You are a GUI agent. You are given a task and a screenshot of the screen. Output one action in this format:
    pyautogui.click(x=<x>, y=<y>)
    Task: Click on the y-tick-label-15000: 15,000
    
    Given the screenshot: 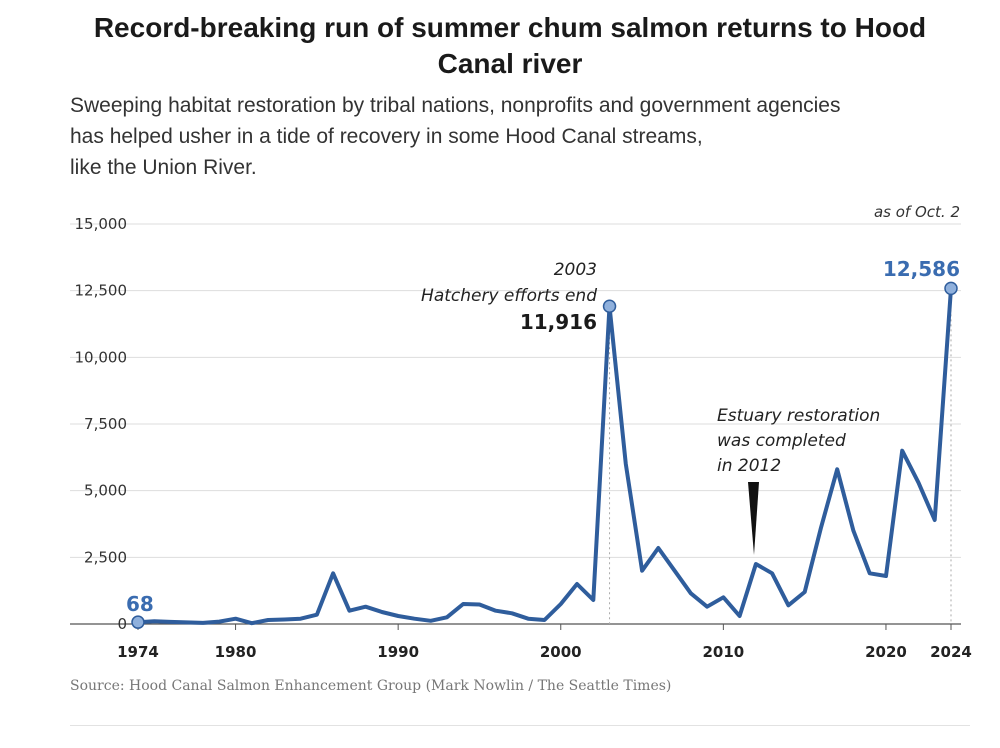 What is the action you would take?
    pyautogui.click(x=101, y=224)
    